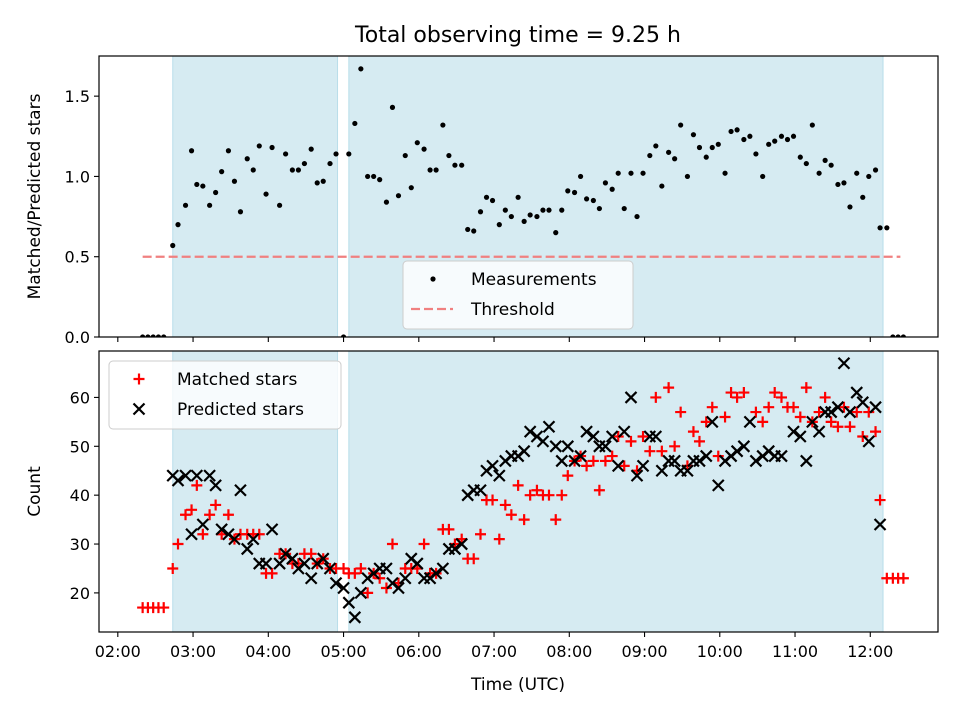 The width and height of the screenshot is (960, 720). Describe the element at coordinates (77, 176) in the screenshot. I see `y-tick-label: 1.0` at that location.